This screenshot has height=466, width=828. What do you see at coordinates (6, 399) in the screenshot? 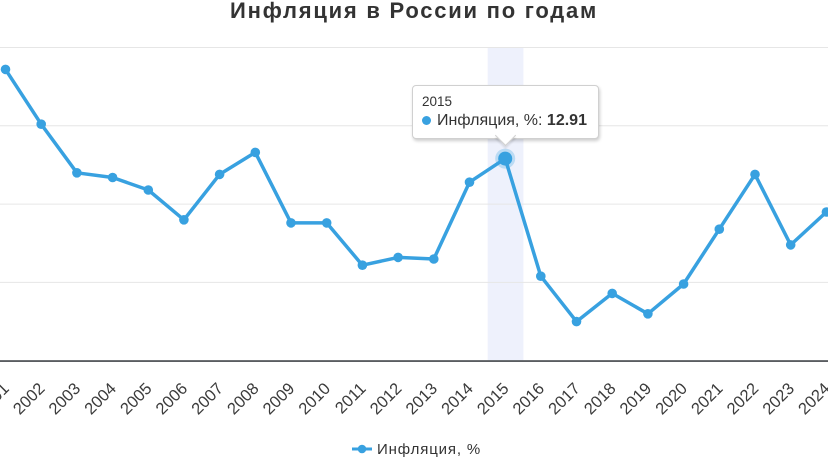
I see `svg-text: 2001` at bounding box center [6, 399].